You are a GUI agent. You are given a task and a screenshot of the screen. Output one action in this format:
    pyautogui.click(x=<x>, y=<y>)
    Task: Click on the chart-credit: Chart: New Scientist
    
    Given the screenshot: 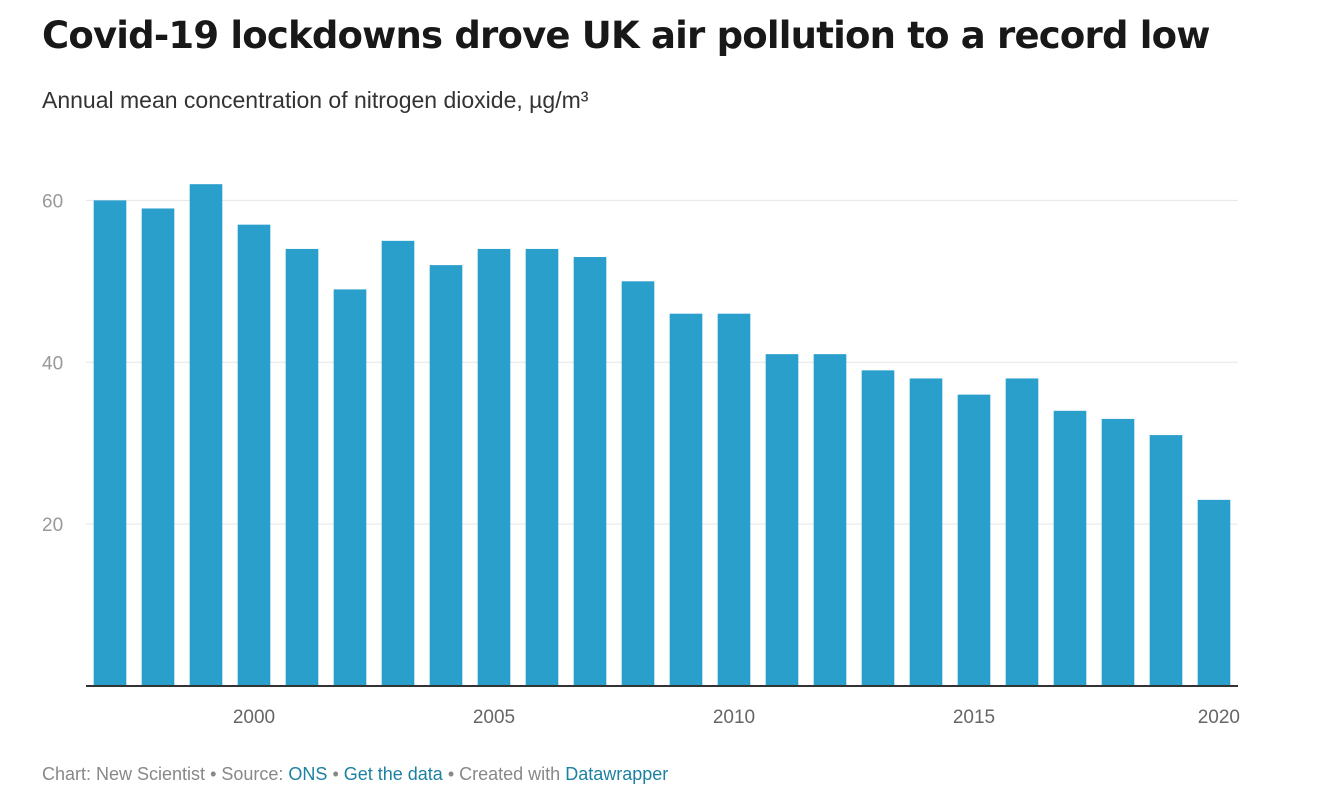 What is the action you would take?
    pyautogui.click(x=124, y=774)
    